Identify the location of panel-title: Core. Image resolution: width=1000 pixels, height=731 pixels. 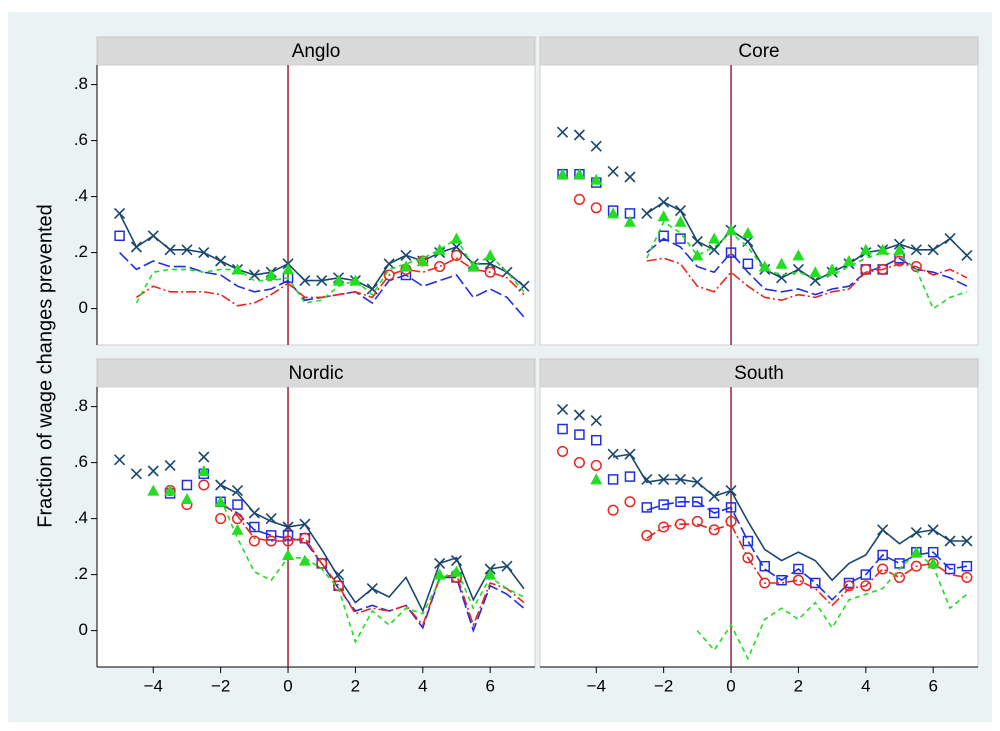
(758, 51).